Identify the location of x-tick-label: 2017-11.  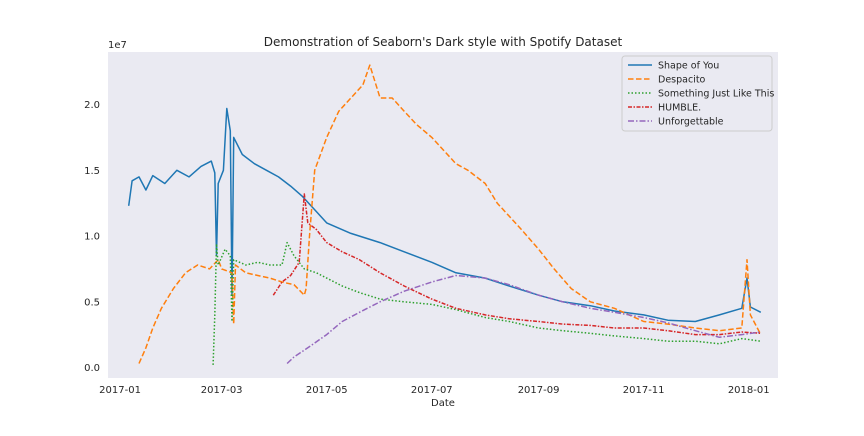
(644, 390).